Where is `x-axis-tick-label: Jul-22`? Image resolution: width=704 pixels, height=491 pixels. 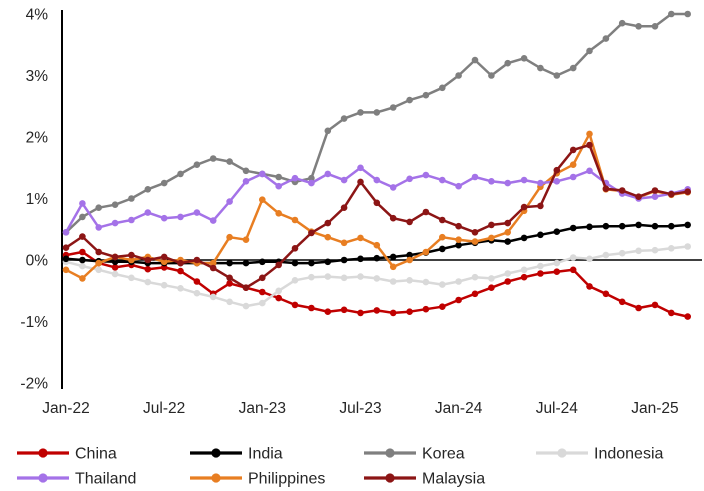
x-axis-tick-label: Jul-22 is located at coordinates (164, 408).